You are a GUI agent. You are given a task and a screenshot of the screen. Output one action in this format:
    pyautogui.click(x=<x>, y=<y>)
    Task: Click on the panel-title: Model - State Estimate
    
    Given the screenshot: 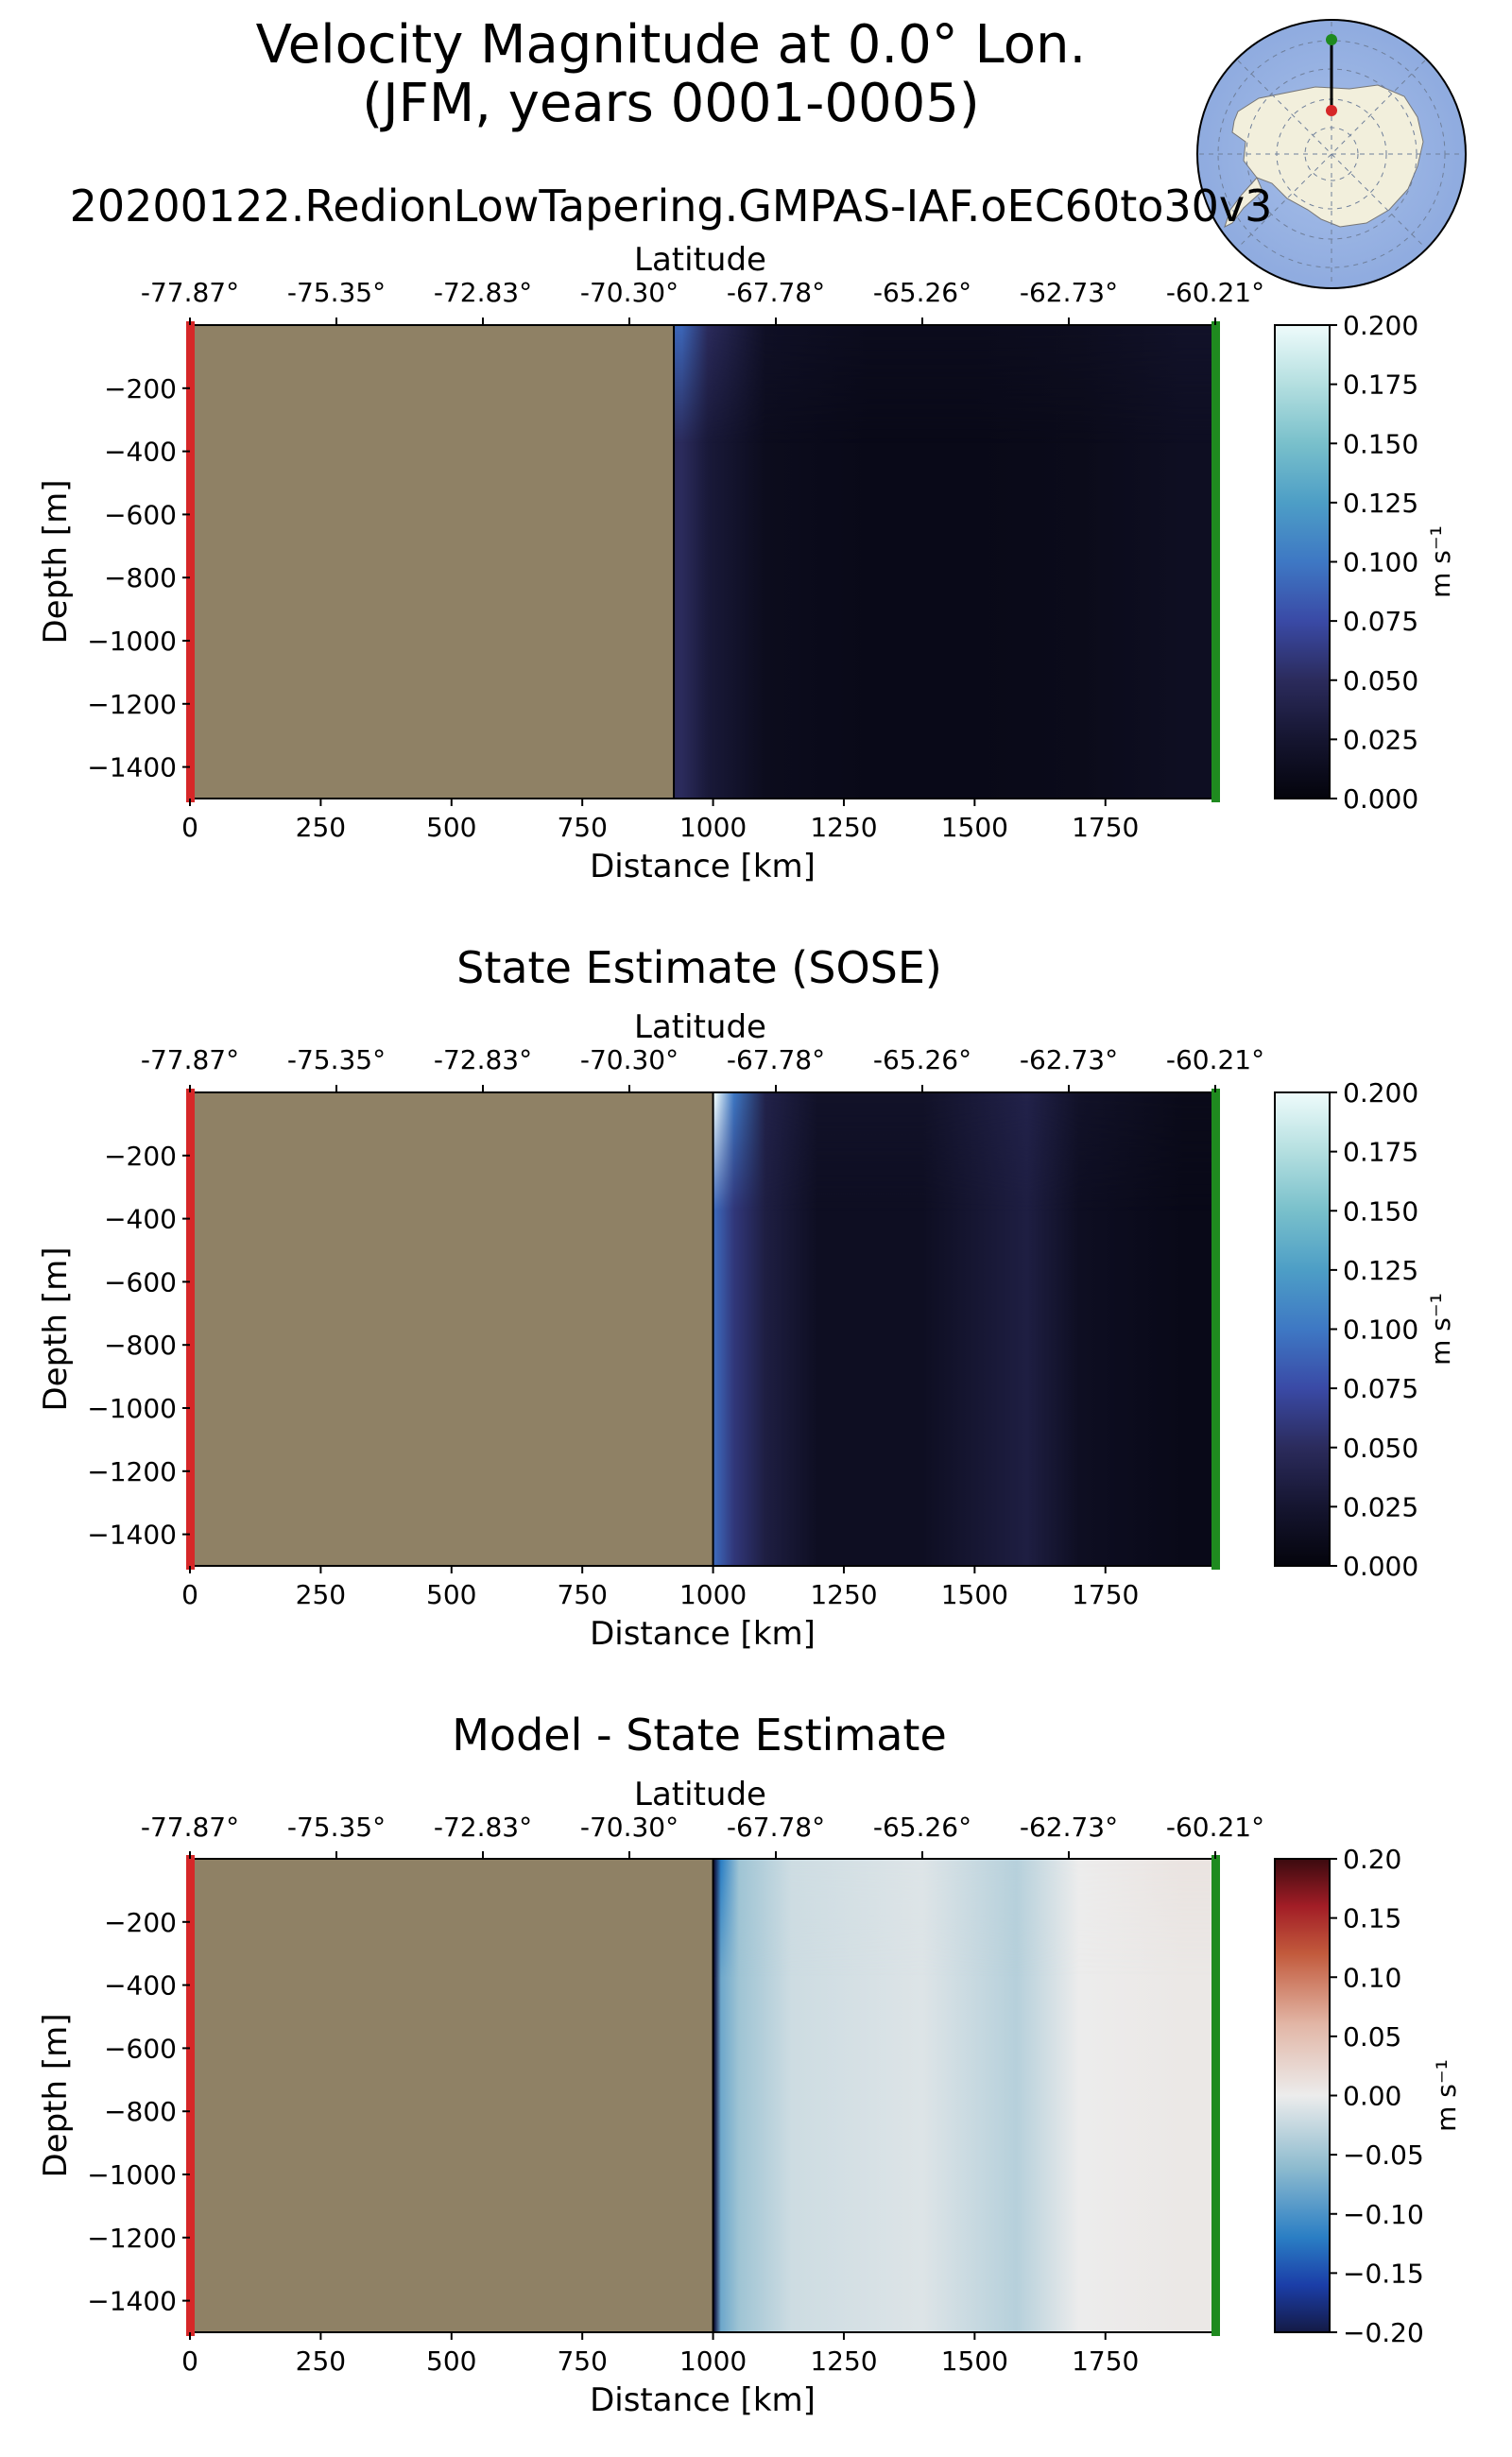 What is the action you would take?
    pyautogui.click(x=699, y=1735)
    